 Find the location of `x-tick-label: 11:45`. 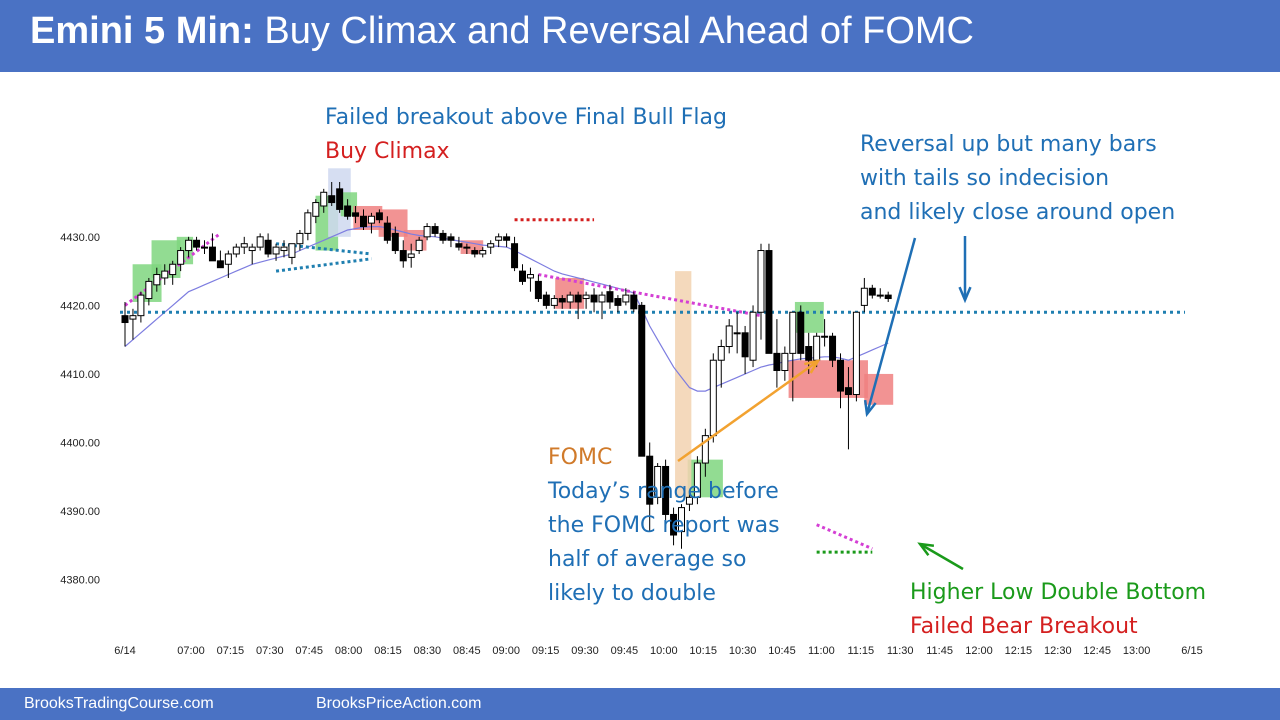

x-tick-label: 11:45 is located at coordinates (939, 651).